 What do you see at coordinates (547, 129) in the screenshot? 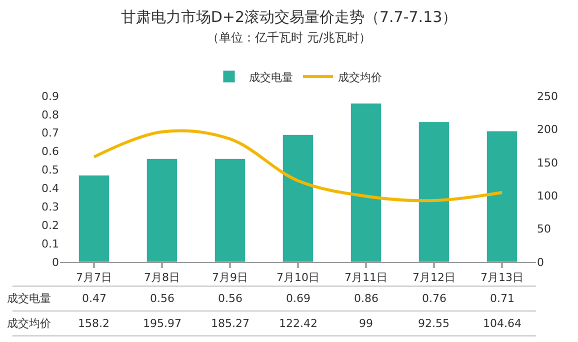
I see `y2-tick-label: 200` at bounding box center [547, 129].